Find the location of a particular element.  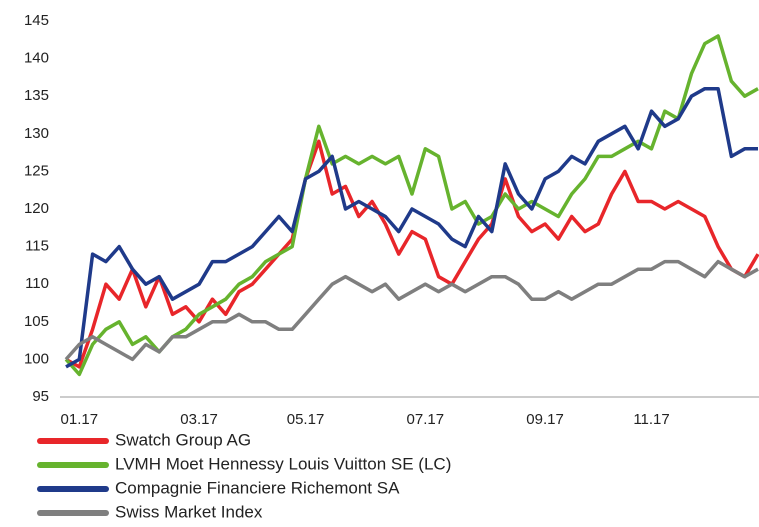

legend-label: Compagnie Financiere Richemont SA is located at coordinates (257, 487).